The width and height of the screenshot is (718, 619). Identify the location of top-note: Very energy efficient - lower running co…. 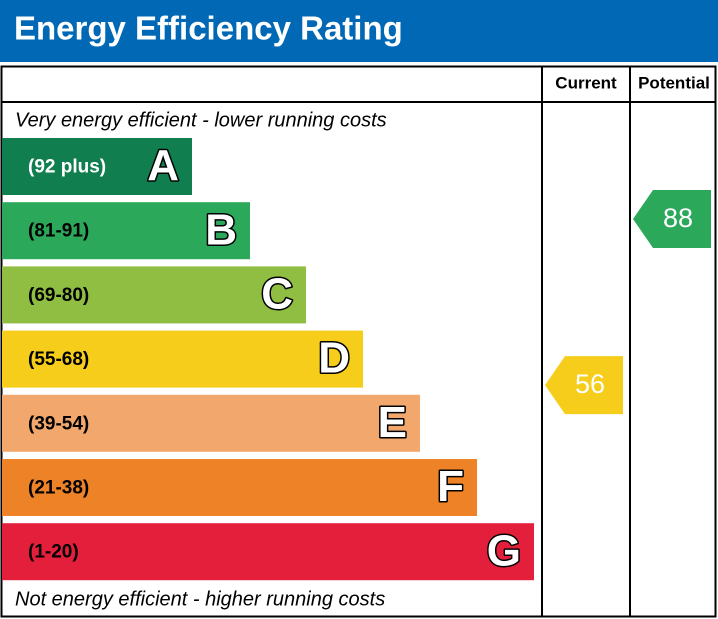
(201, 120).